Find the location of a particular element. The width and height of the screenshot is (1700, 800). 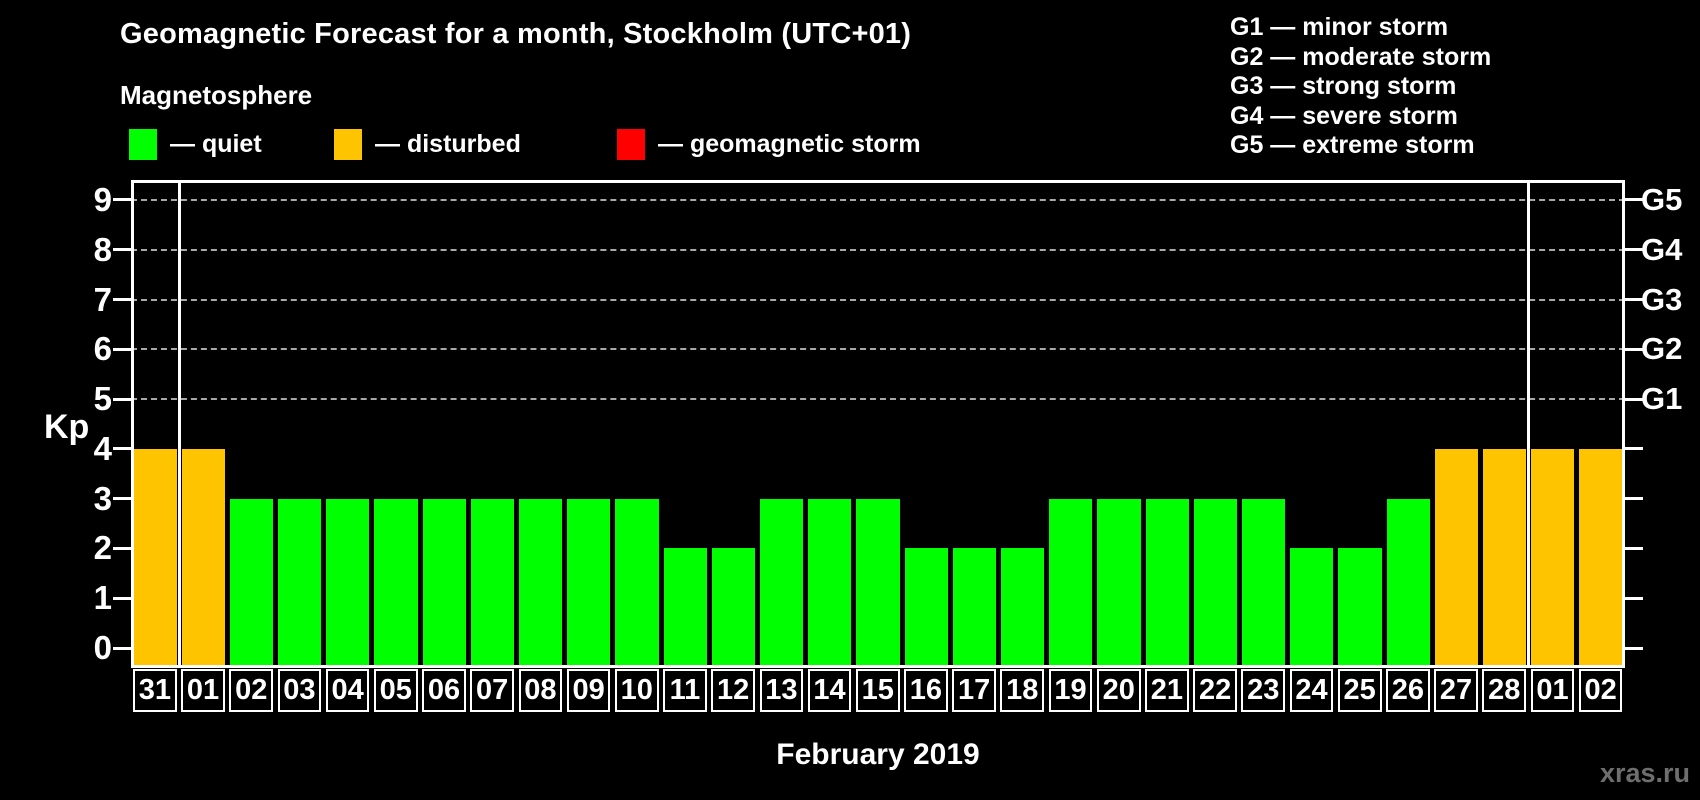

legend-label-disturbed: — disturbed is located at coordinates (448, 144).